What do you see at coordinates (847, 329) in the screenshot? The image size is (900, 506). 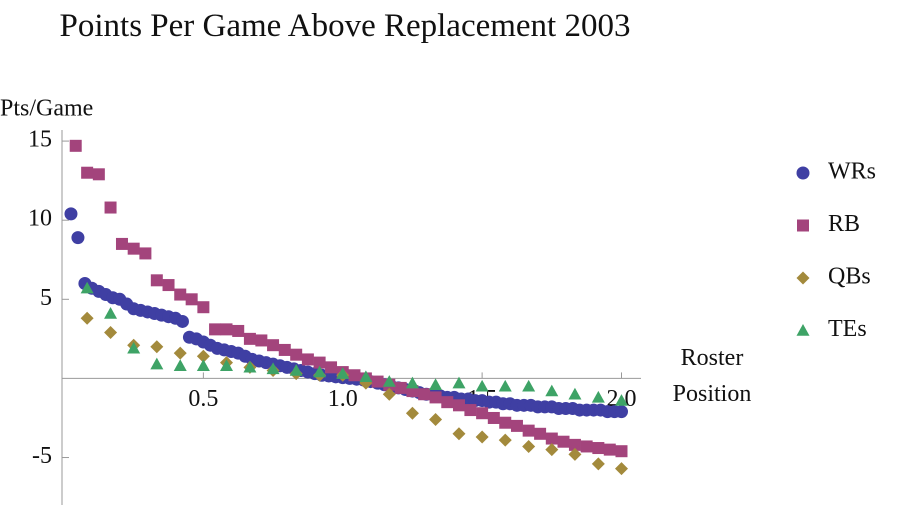 I see `legend-label: TEs` at bounding box center [847, 329].